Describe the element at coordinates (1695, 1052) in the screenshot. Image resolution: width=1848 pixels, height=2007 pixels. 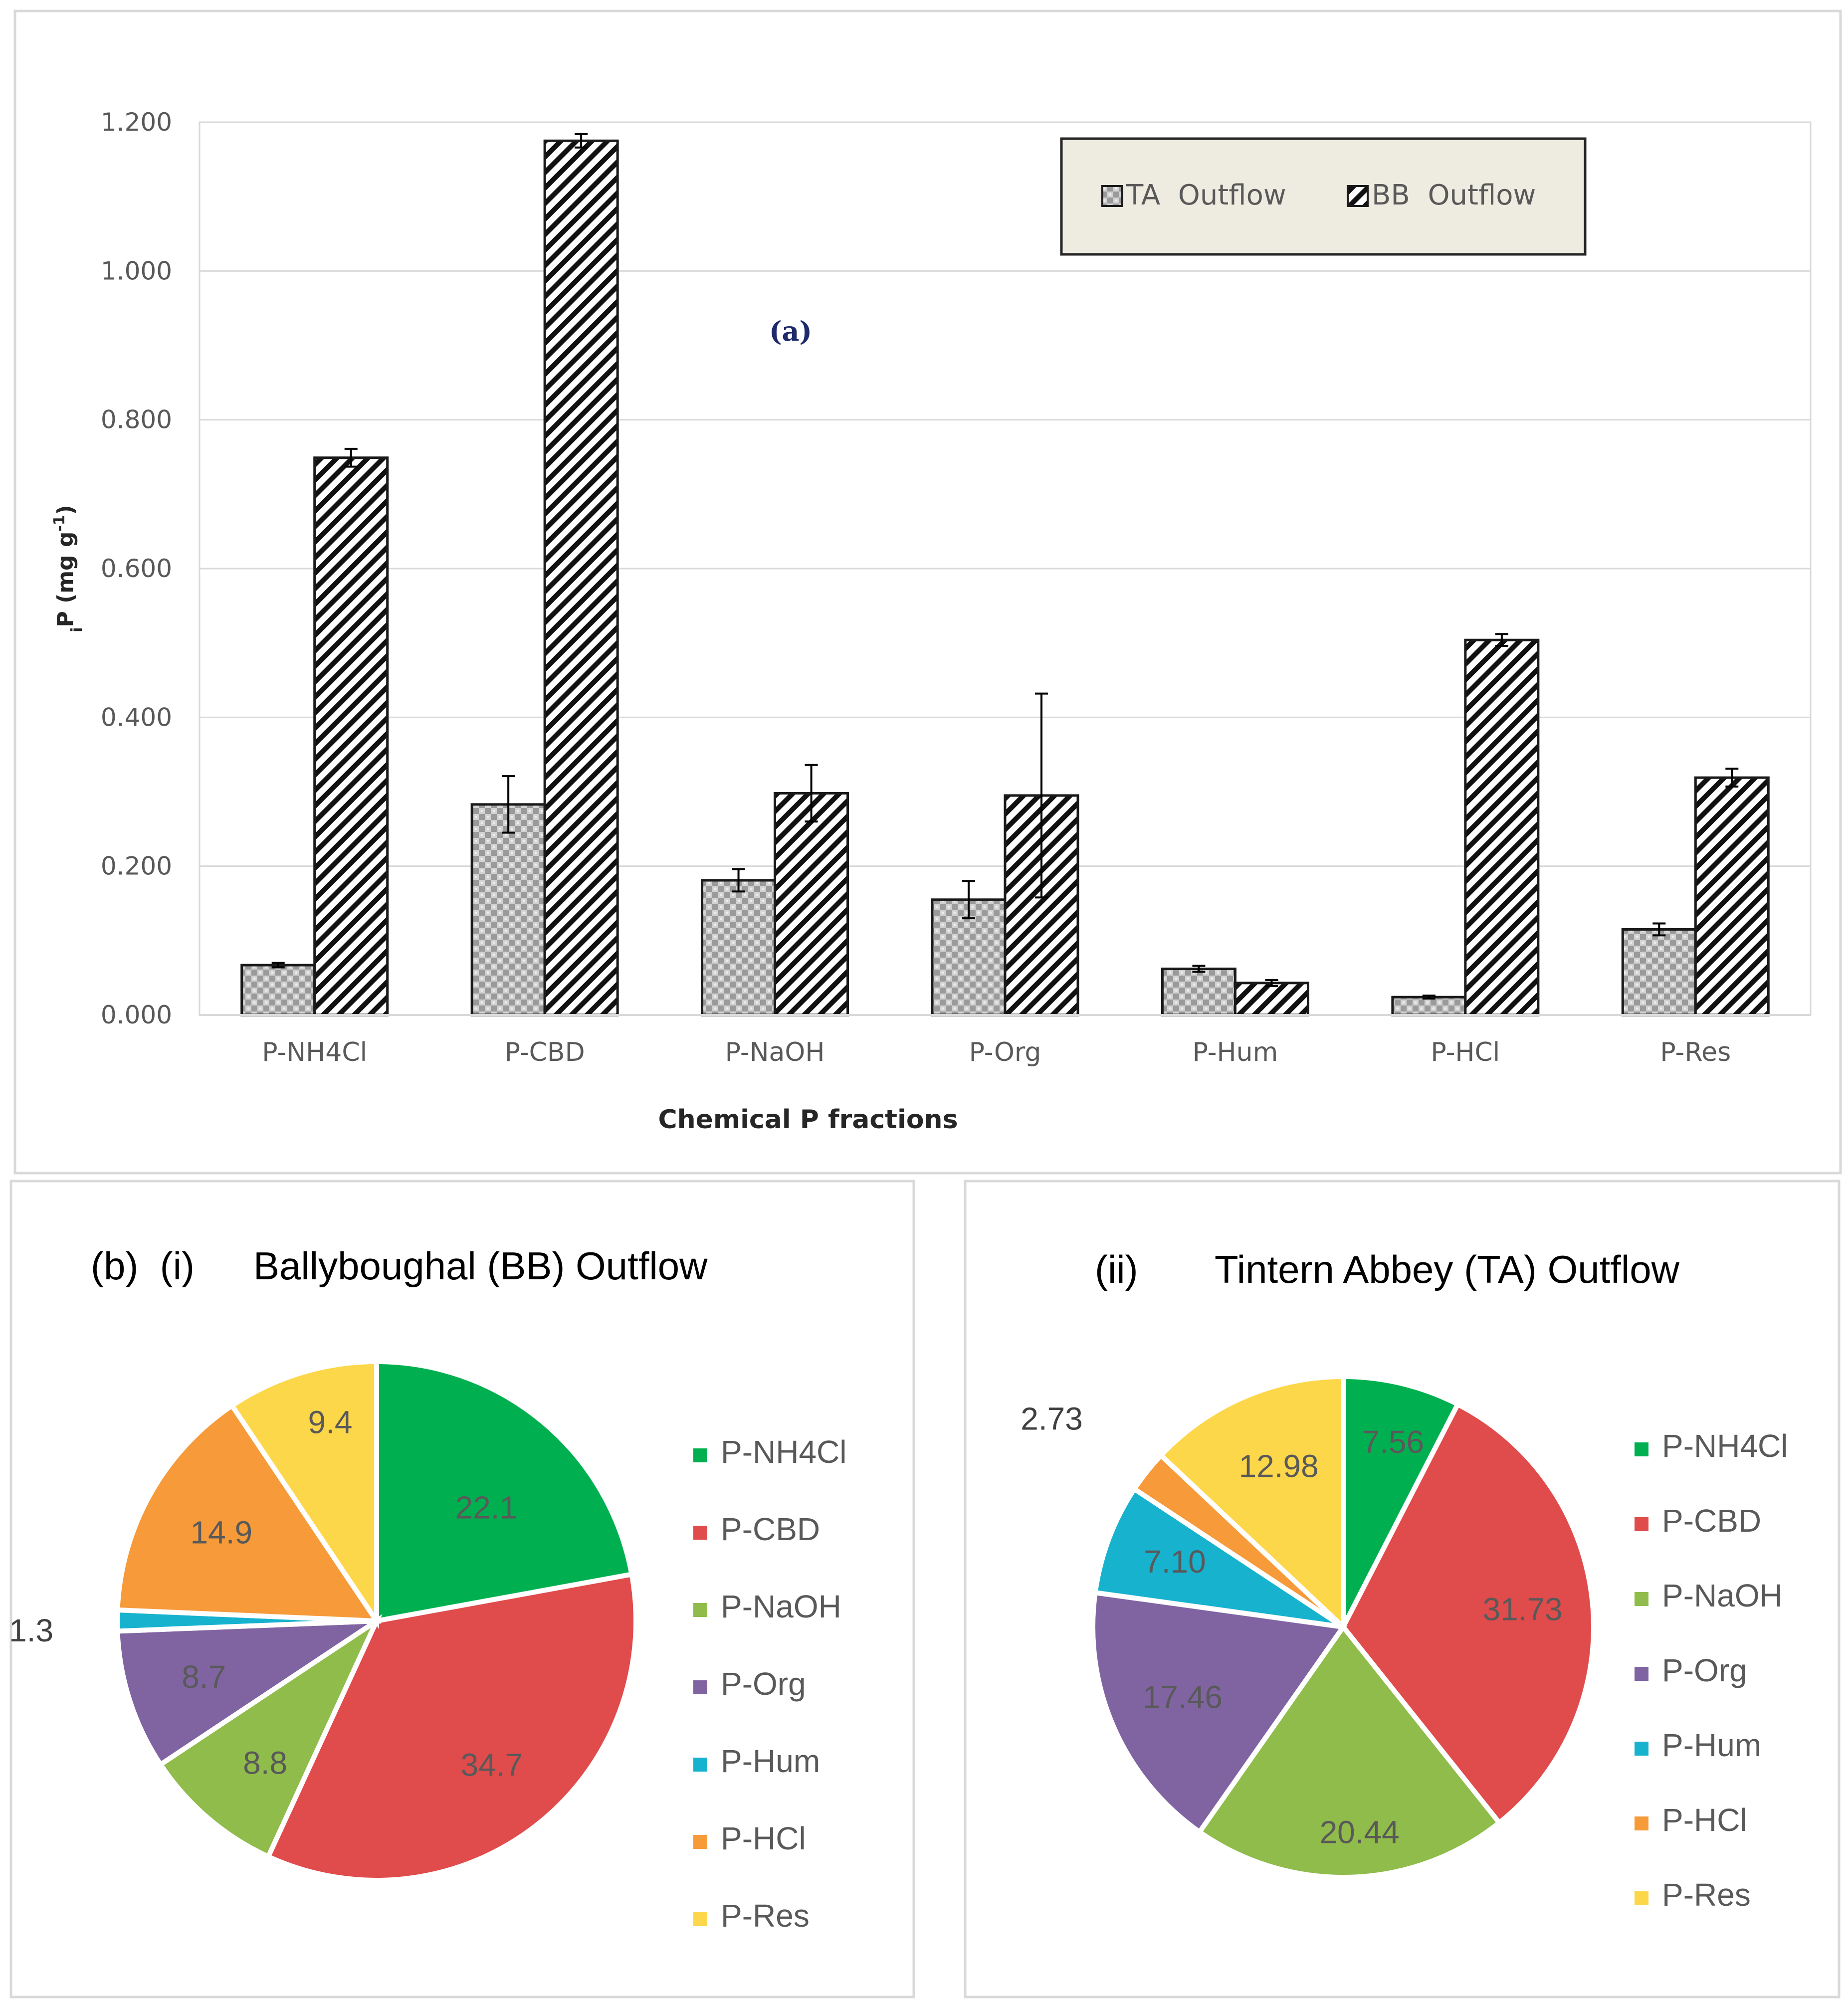
I see `x-tick-label: P-Res` at that location.